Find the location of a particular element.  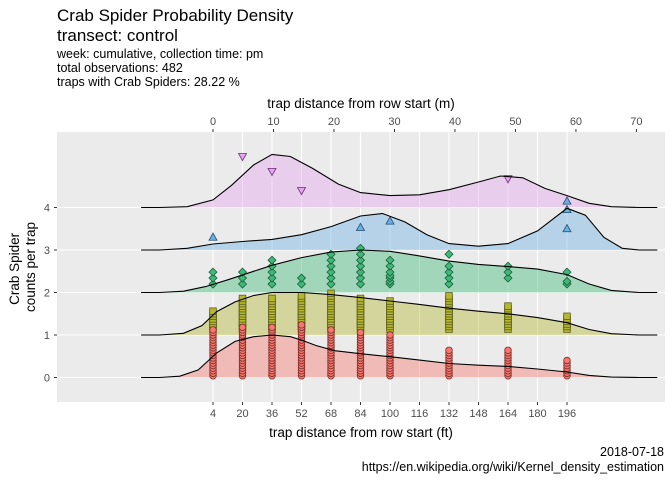

y-axis-title: Crab Spider counts per trap is located at coordinates (22, 267).